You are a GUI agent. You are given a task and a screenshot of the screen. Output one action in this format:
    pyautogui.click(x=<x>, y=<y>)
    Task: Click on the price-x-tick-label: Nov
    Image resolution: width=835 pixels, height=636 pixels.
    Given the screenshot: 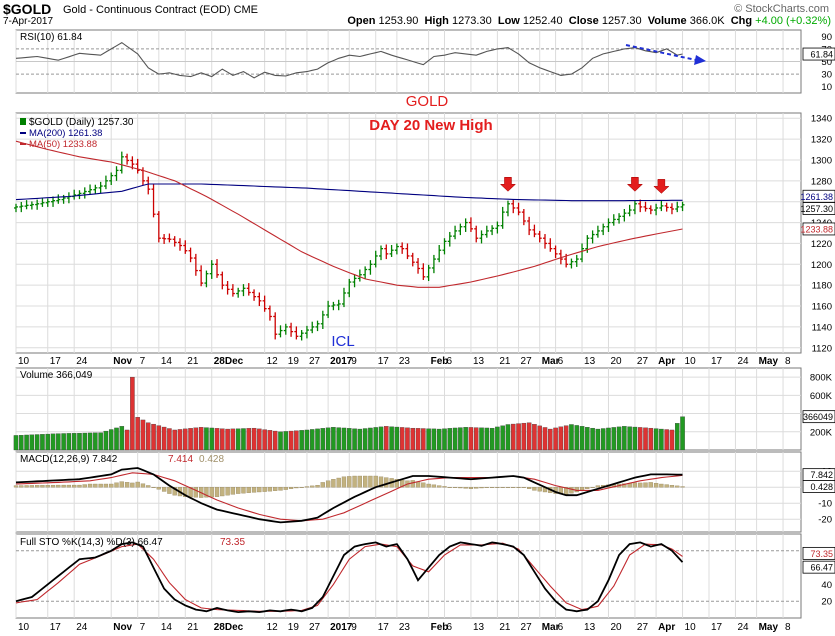 What is the action you would take?
    pyautogui.click(x=122, y=361)
    